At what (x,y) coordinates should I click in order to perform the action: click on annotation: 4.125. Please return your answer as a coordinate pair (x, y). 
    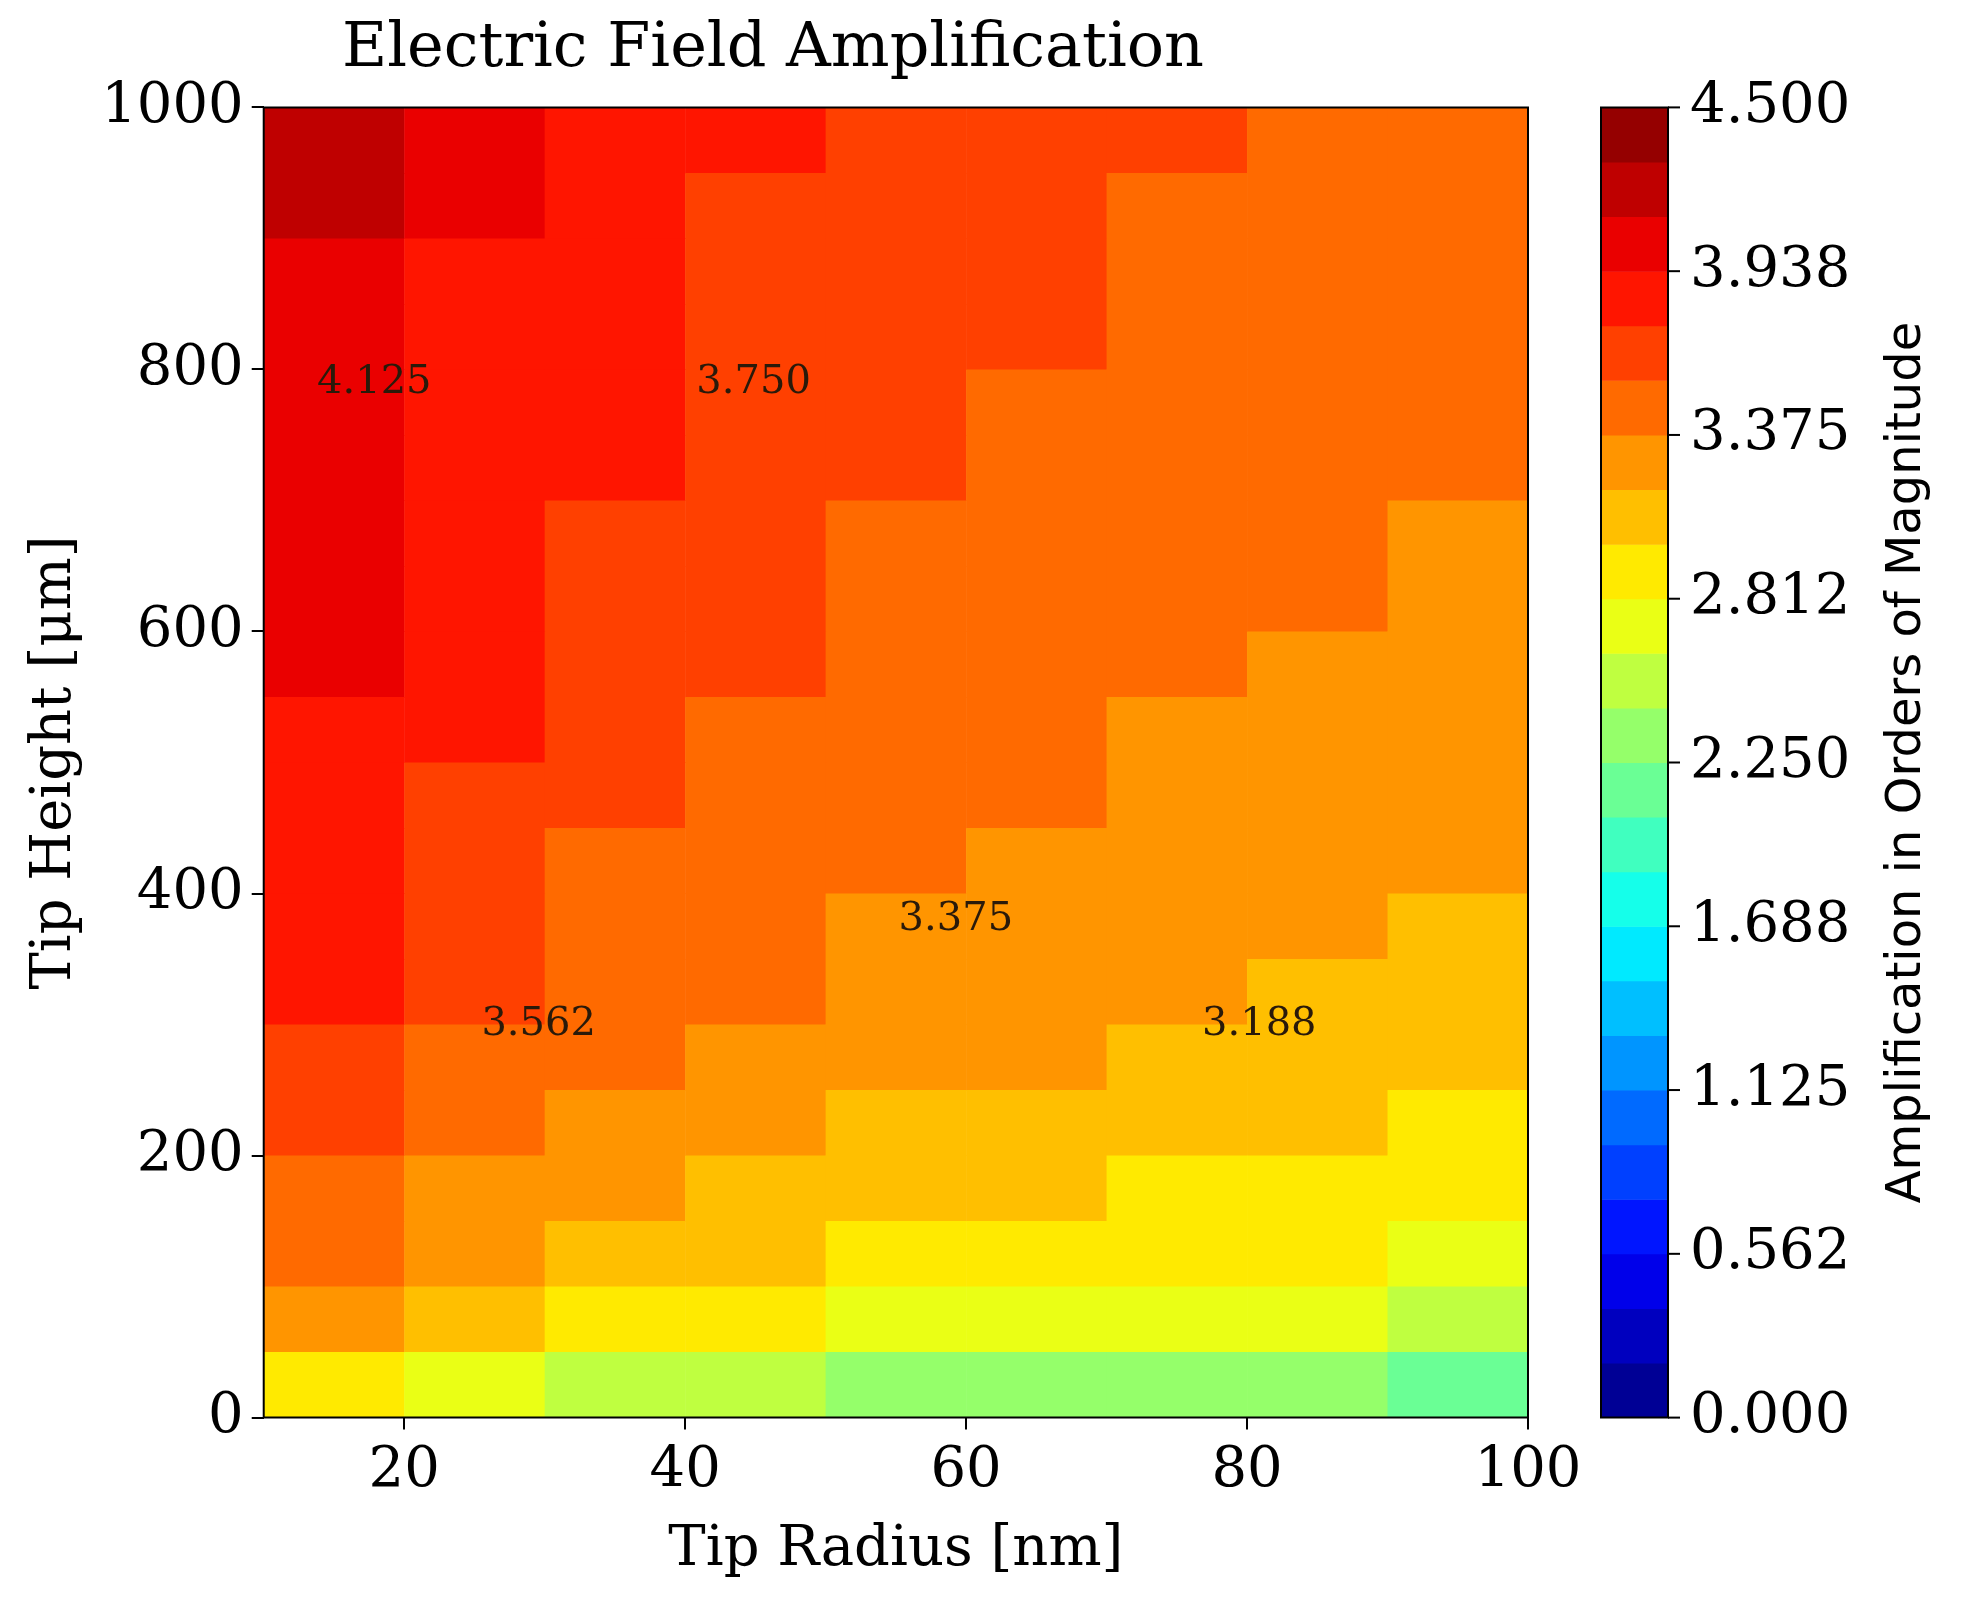
    Looking at the image, I should click on (374, 378).